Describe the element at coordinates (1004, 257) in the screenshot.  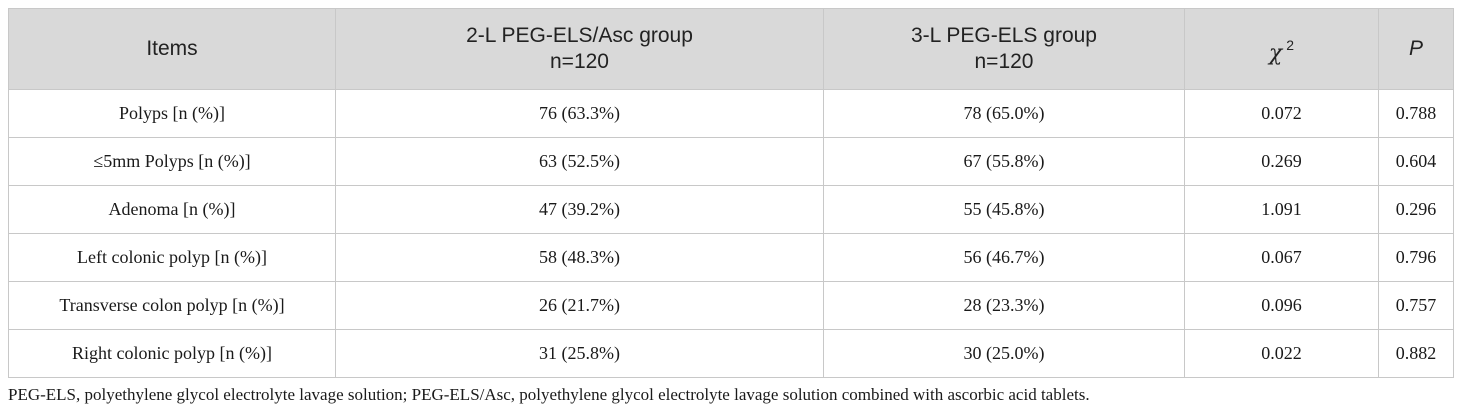
I see `cell-3l-group: 56 (46.7%)` at that location.